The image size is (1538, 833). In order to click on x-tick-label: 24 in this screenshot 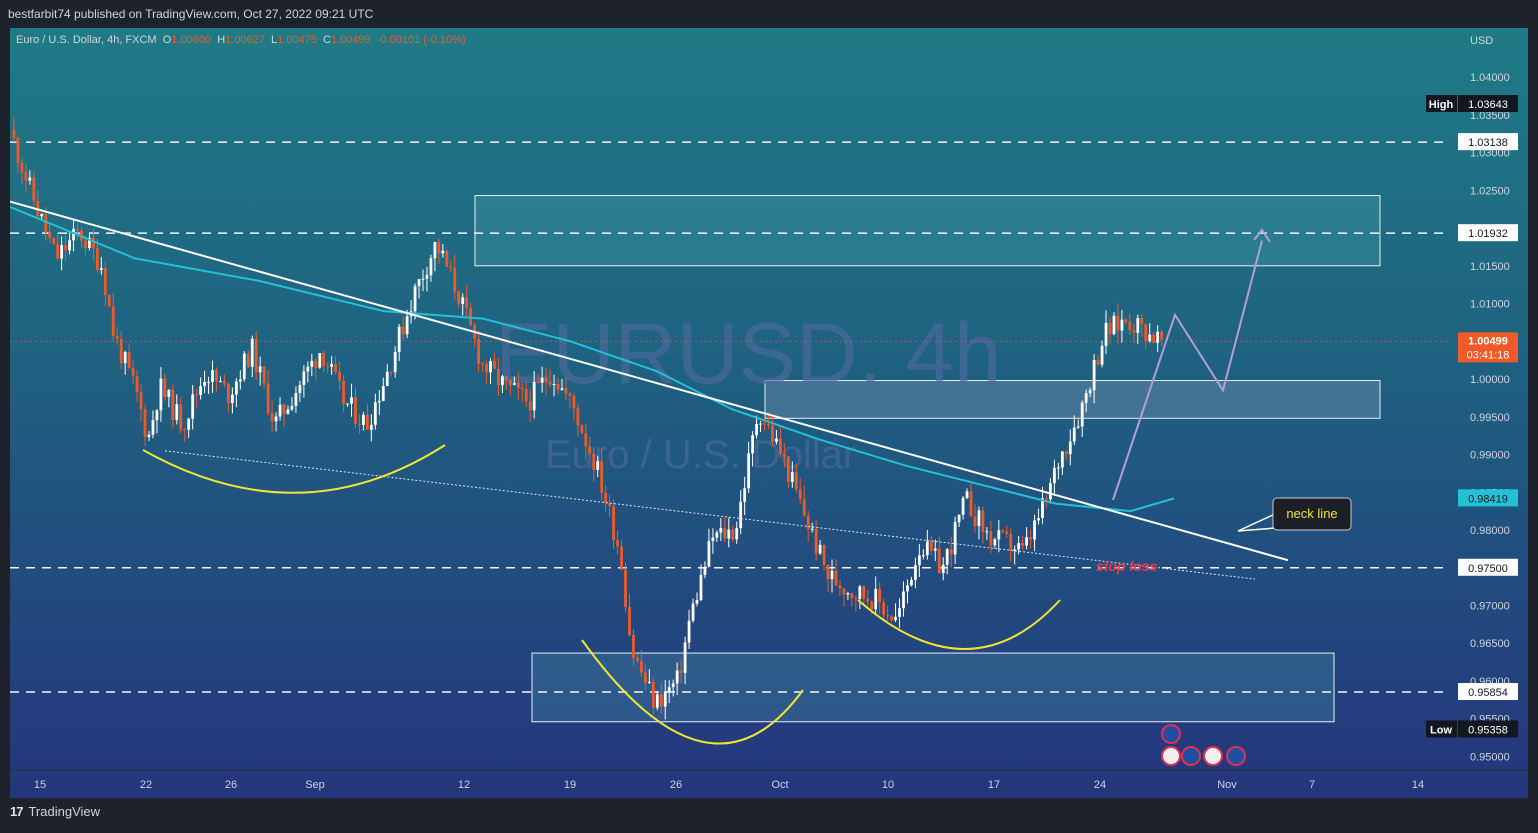, I will do `click(1100, 785)`.